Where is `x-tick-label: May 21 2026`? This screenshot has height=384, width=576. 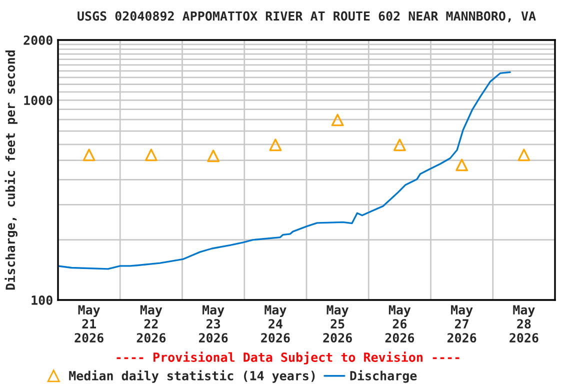 x-tick-label: May 21 2026 is located at coordinates (89, 324).